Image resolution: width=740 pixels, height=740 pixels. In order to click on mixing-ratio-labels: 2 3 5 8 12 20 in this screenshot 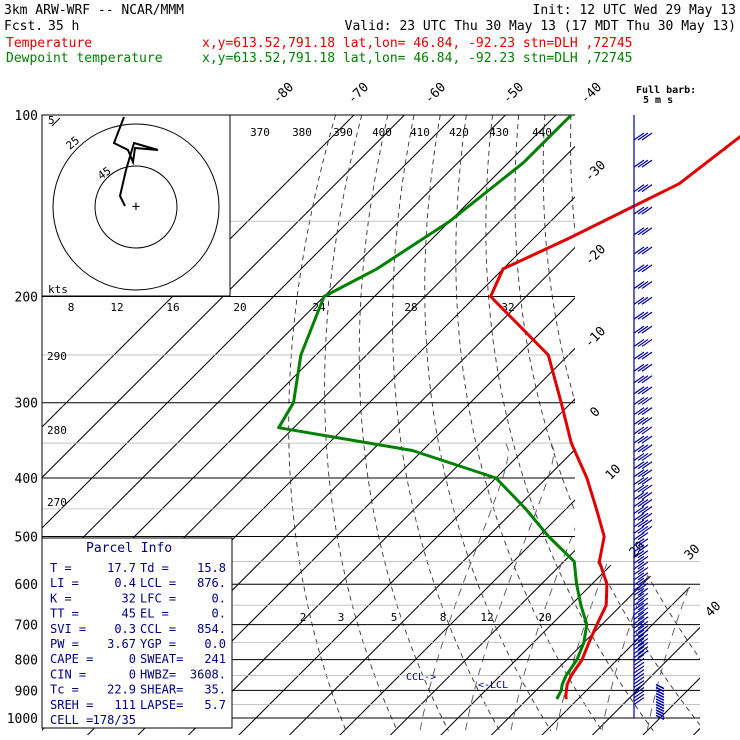, I will do `click(426, 617)`.